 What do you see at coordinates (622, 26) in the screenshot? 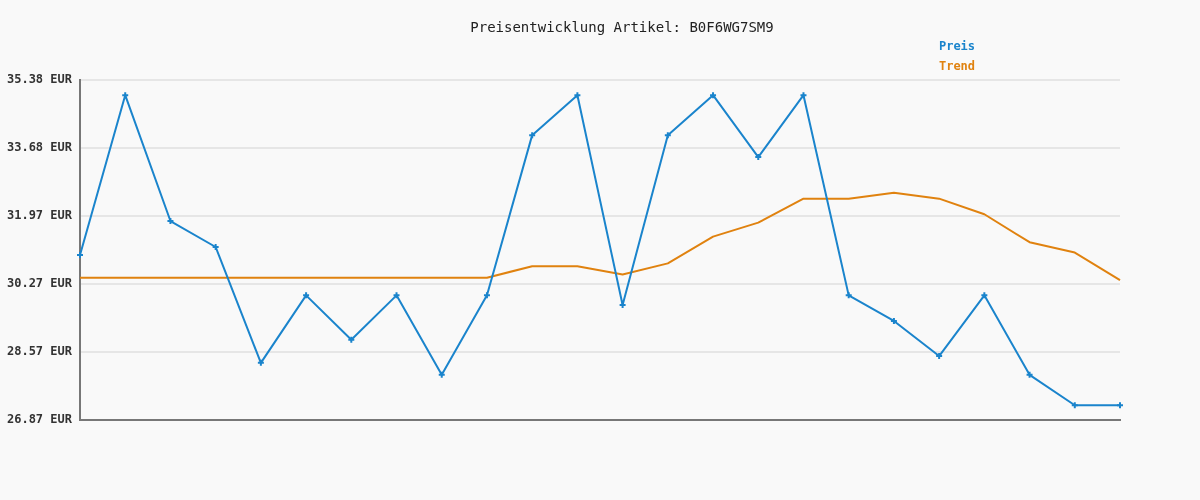
I see `chart-title: Preisentwicklung Artikel: B0F6WG7SM9` at bounding box center [622, 26].